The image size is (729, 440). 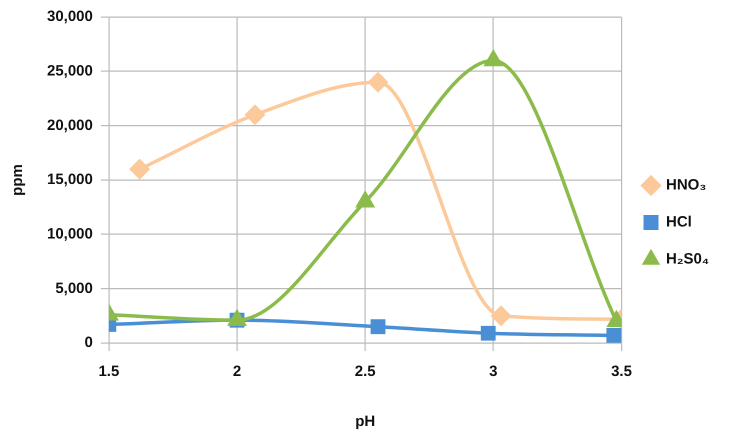 I want to click on legend-label: HNO₃, so click(x=686, y=185).